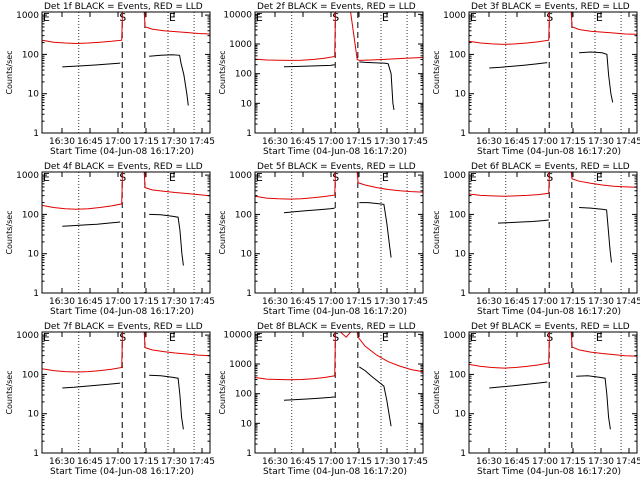 The image size is (640, 480). What do you see at coordinates (336, 167) in the screenshot?
I see `panel-title: Det 5f BLACK = Events, RED = LLD` at bounding box center [336, 167].